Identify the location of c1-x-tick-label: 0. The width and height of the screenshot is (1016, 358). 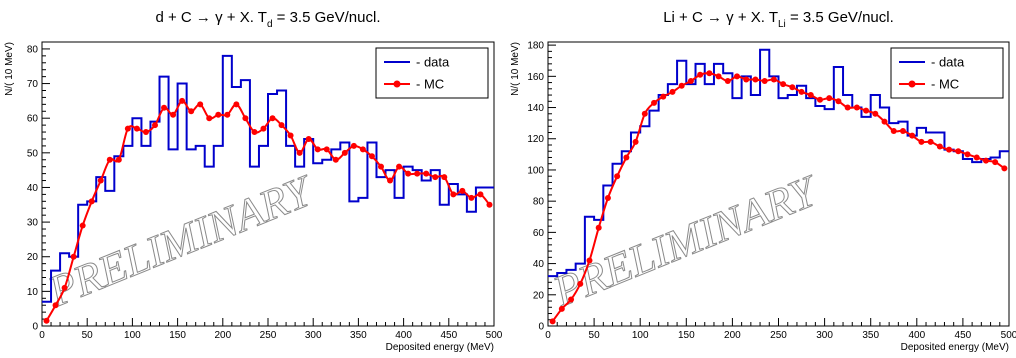
(548, 335).